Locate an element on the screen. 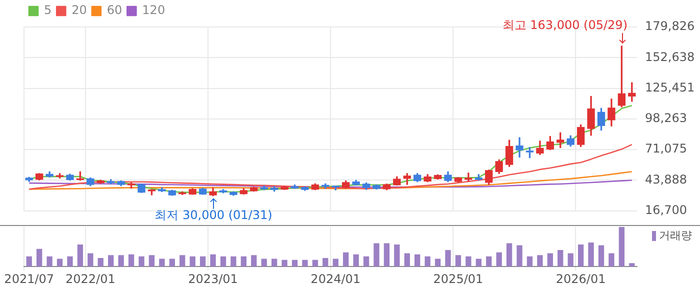  annotation: 최고 163,000 (05/29) is located at coordinates (565, 25).